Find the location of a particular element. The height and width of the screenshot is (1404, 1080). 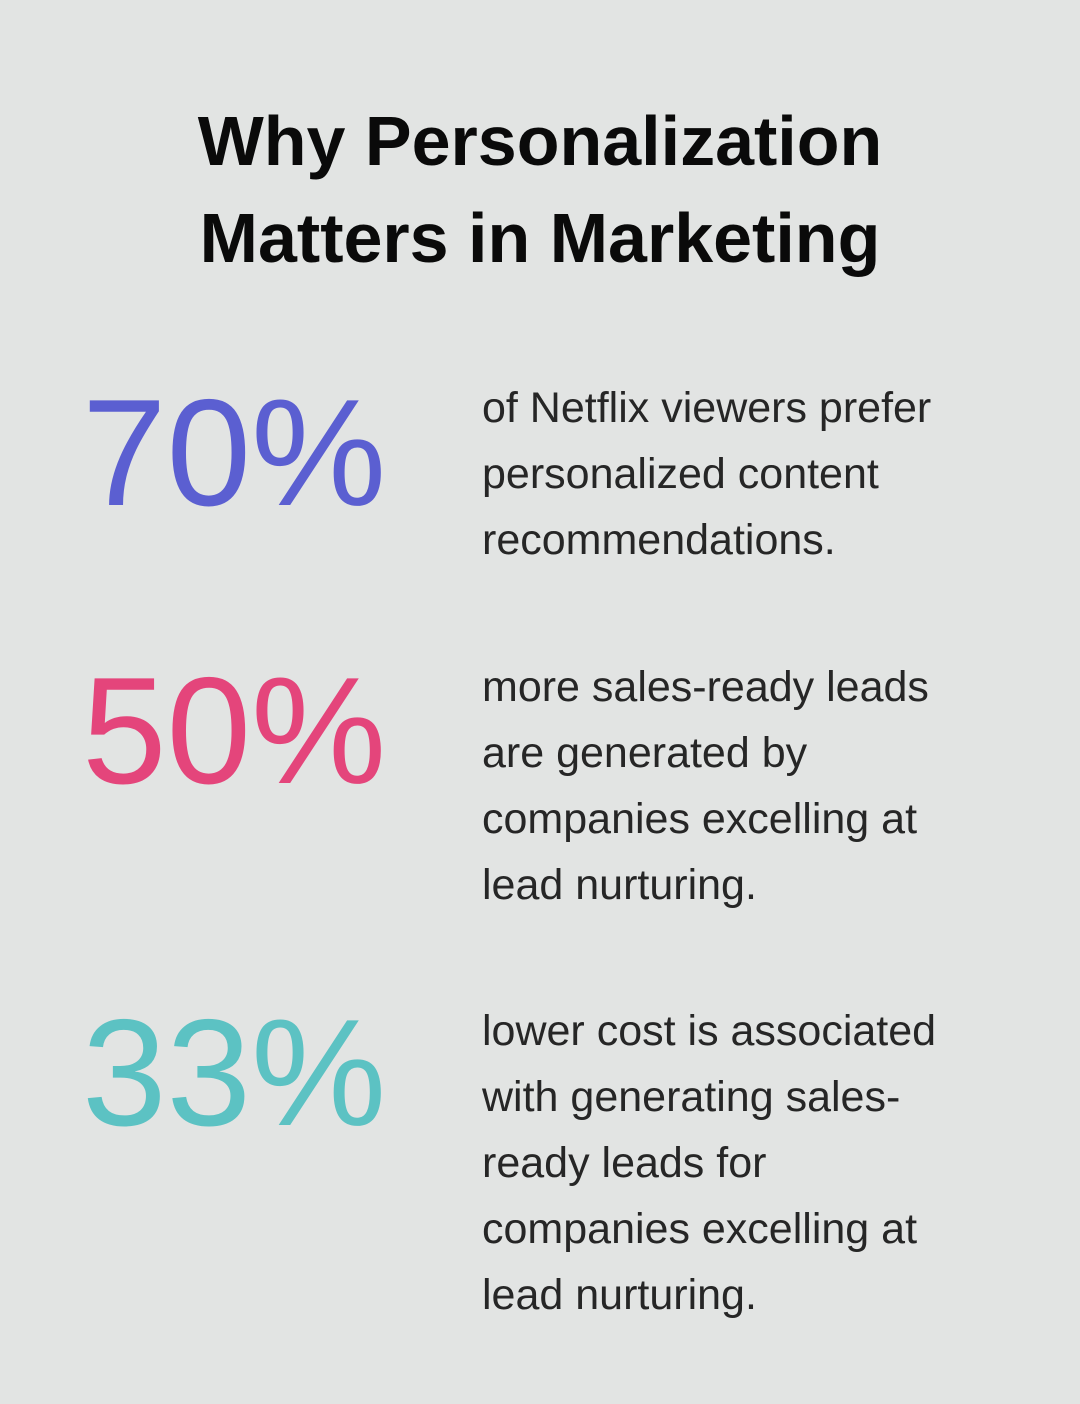

stat-value: 70% is located at coordinates (234, 453).